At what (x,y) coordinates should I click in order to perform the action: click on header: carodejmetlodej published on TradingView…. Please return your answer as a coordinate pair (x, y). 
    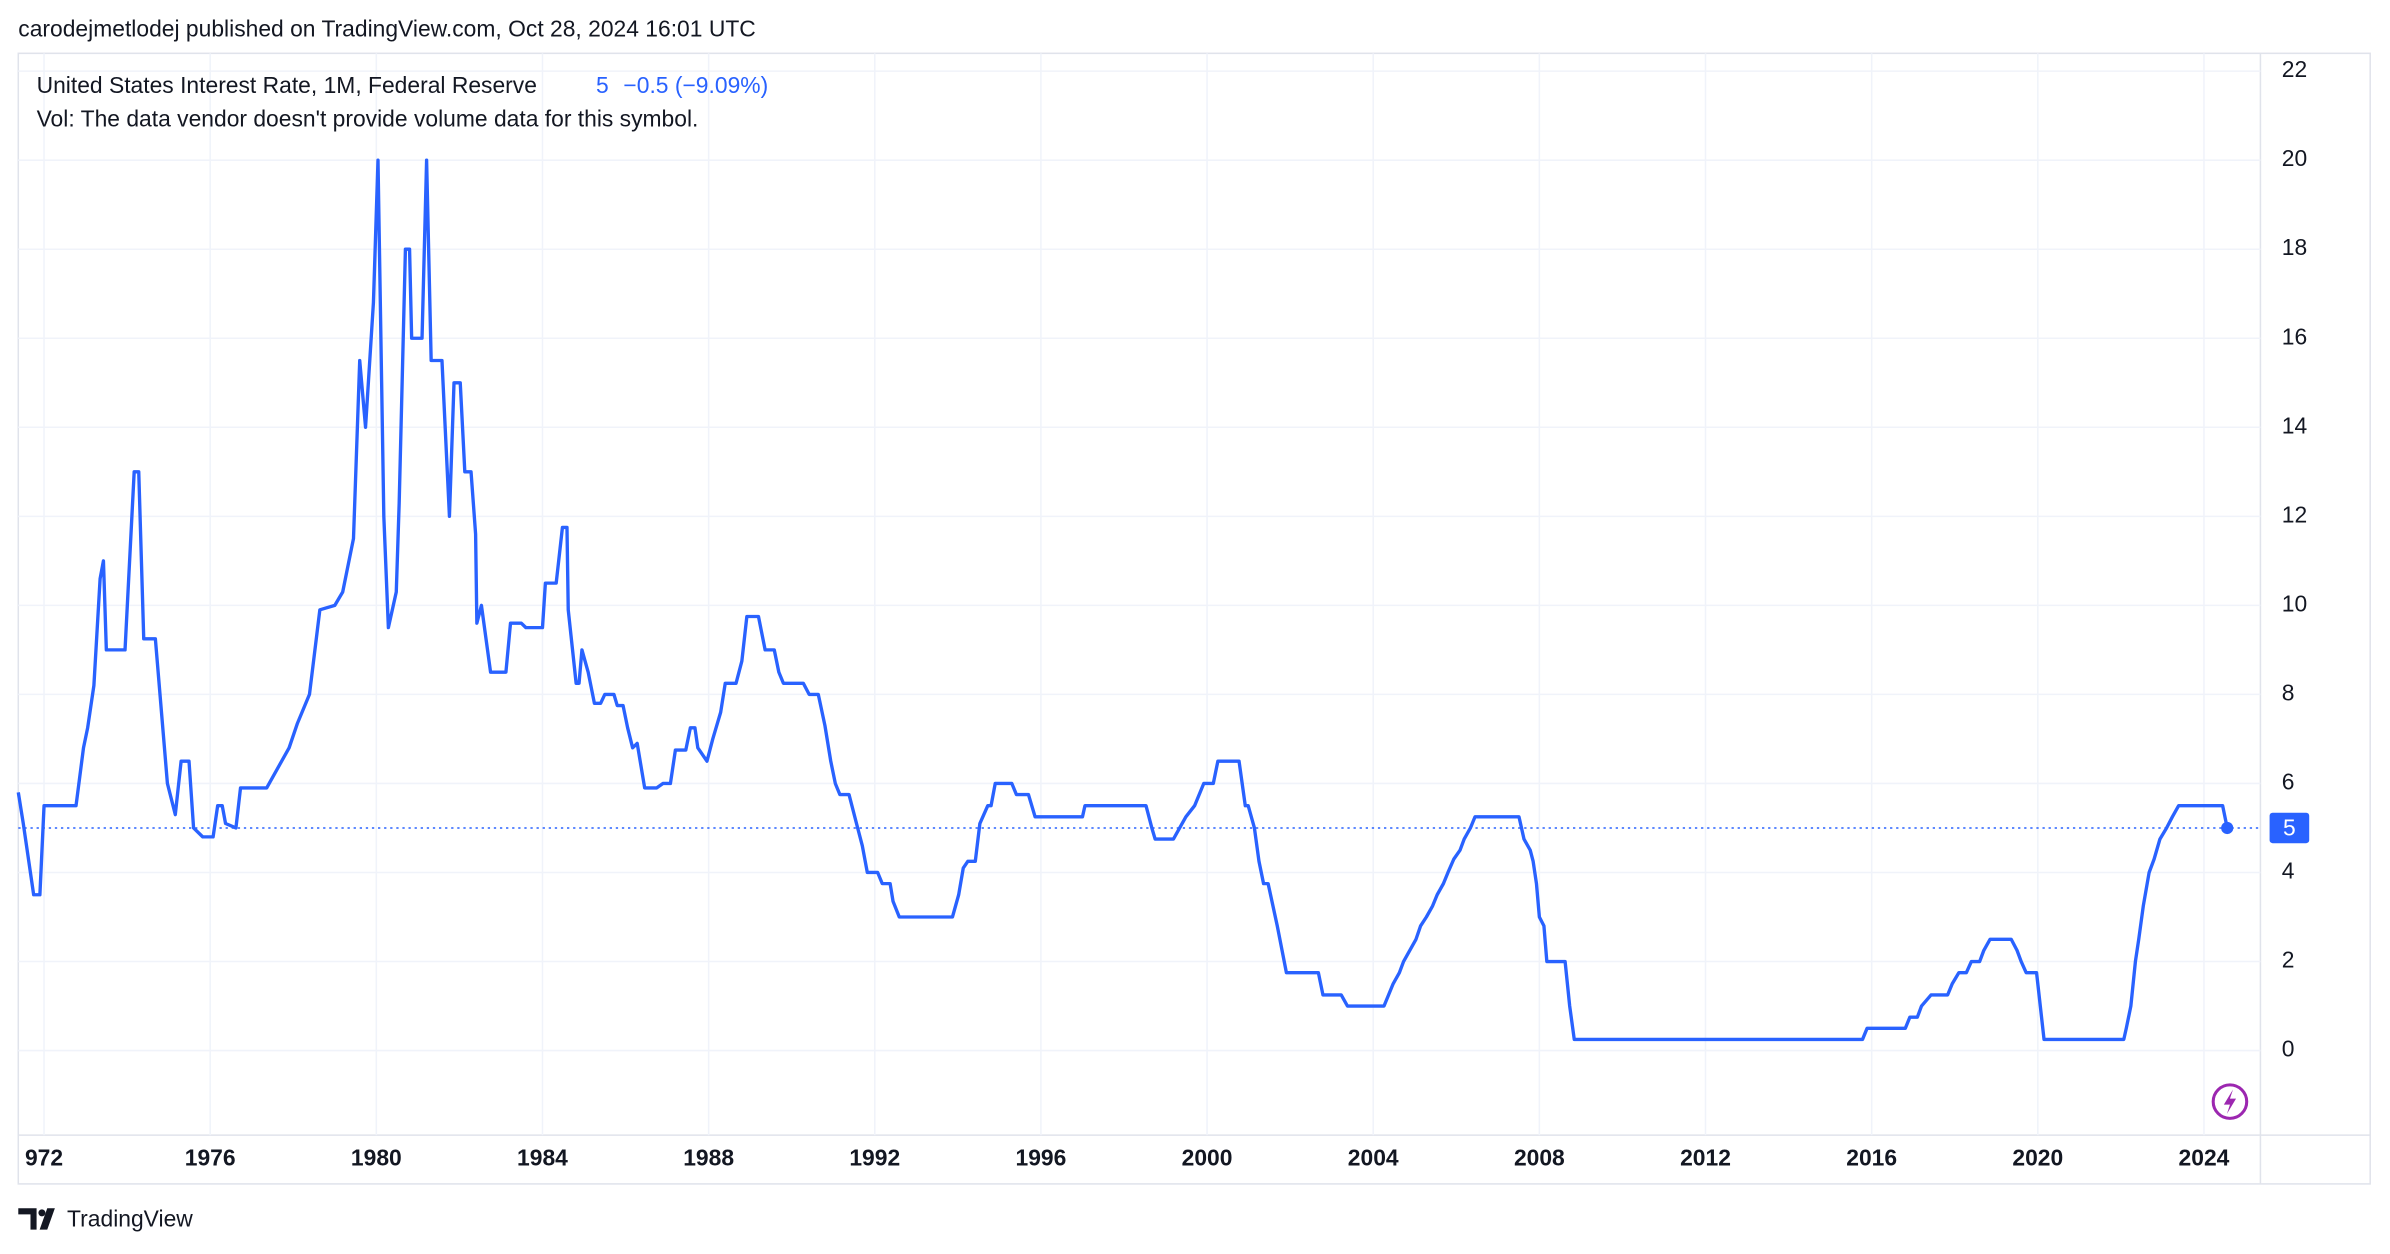
    Looking at the image, I should click on (386, 29).